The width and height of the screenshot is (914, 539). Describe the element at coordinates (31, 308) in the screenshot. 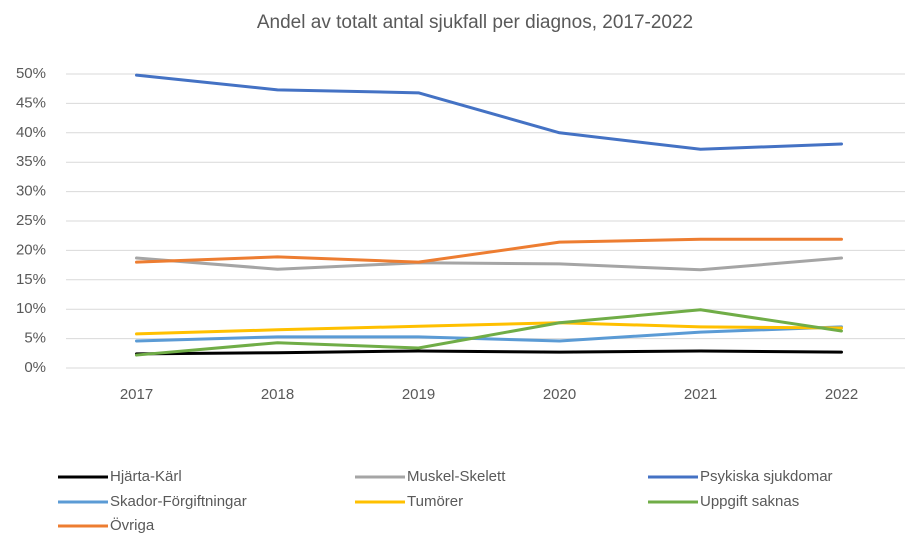

I see `y-tick-label: 10%` at that location.